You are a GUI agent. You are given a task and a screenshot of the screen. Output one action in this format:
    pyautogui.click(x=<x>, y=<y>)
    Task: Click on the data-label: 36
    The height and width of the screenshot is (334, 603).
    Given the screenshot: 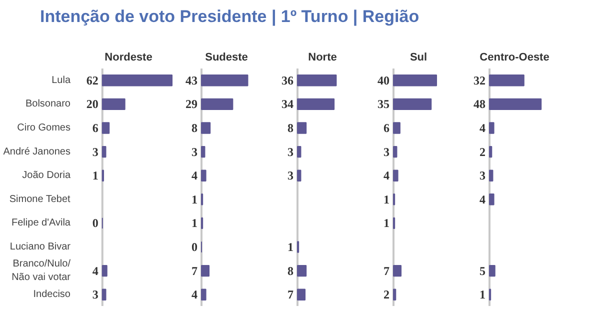 What is the action you would take?
    pyautogui.click(x=288, y=80)
    